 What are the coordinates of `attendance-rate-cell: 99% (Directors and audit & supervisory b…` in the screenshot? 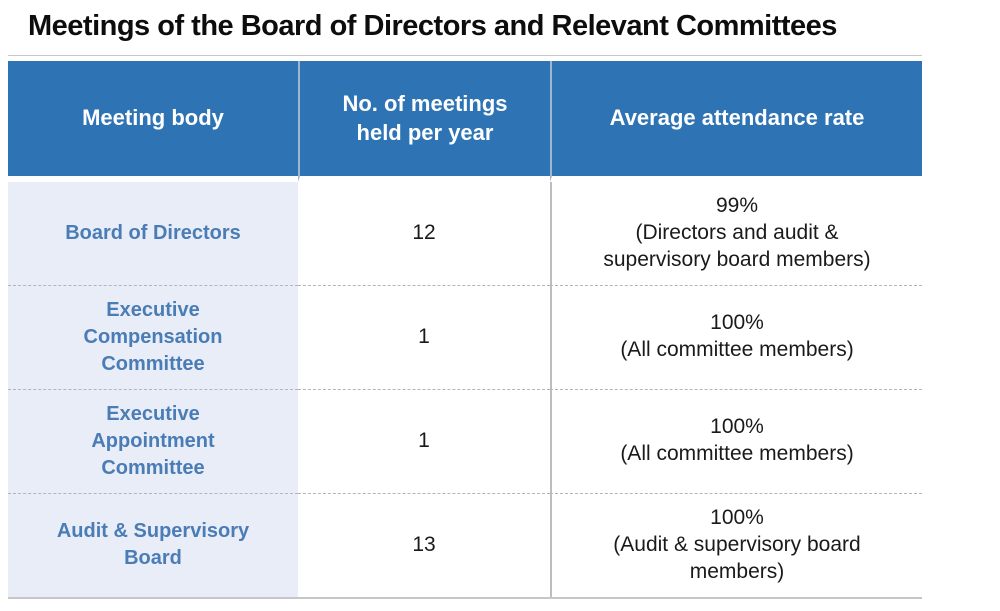 It's located at (736, 233).